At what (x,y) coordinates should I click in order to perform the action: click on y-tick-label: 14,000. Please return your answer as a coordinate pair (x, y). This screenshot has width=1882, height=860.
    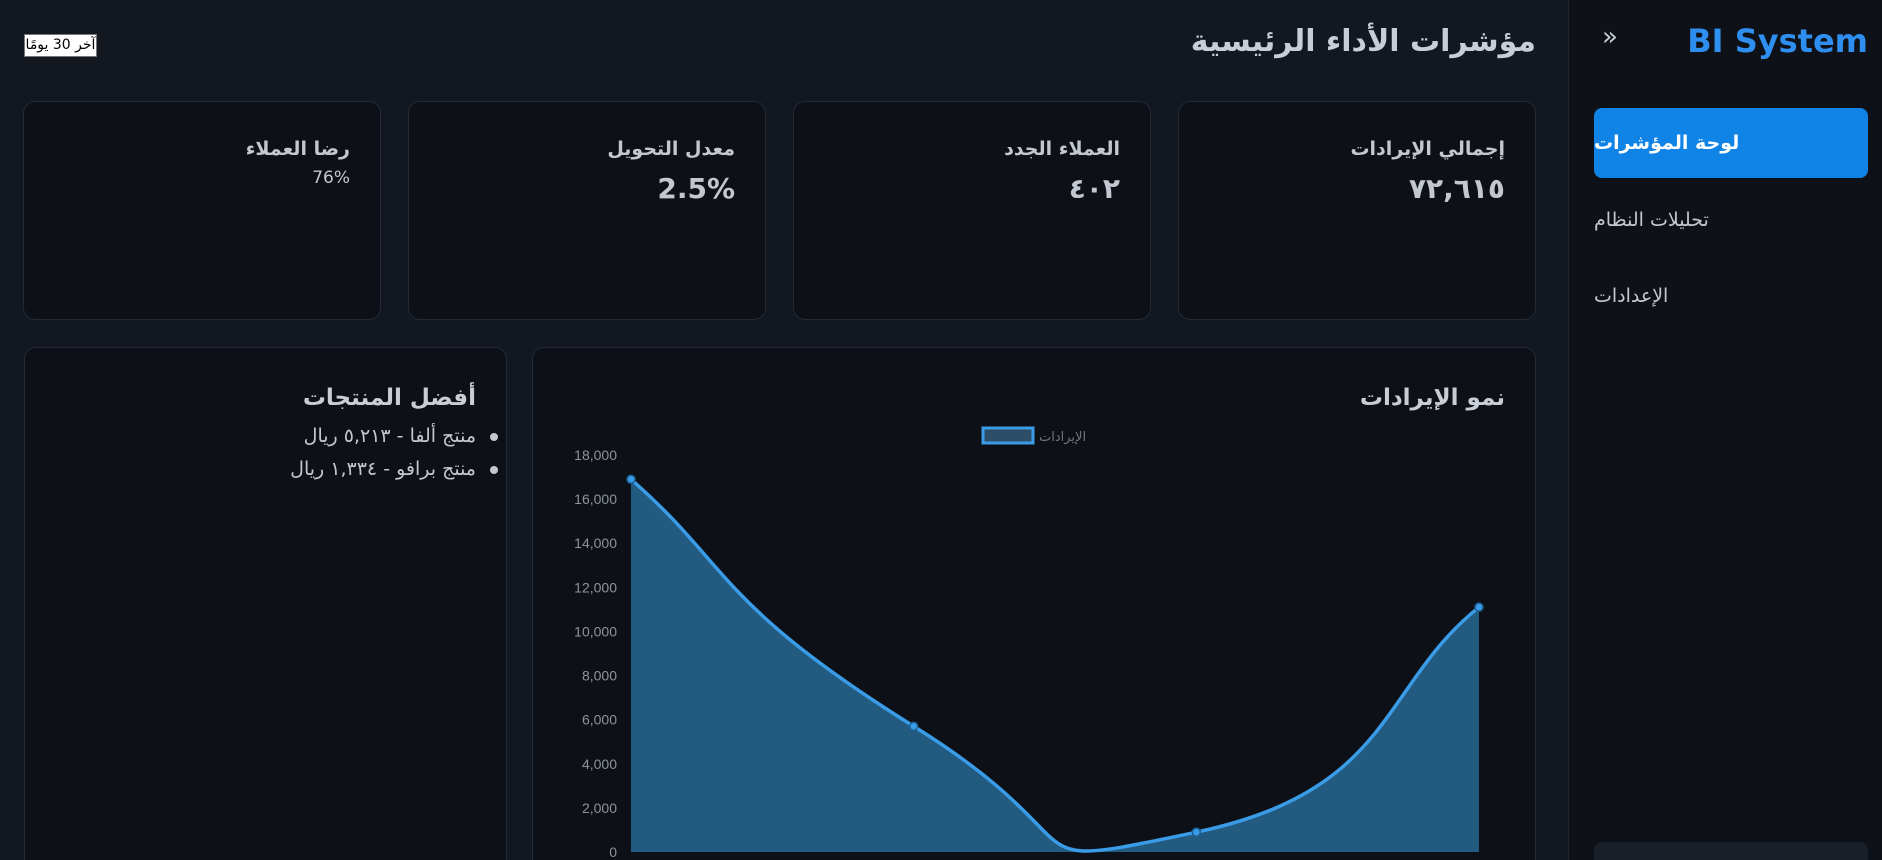
    Looking at the image, I should click on (595, 543).